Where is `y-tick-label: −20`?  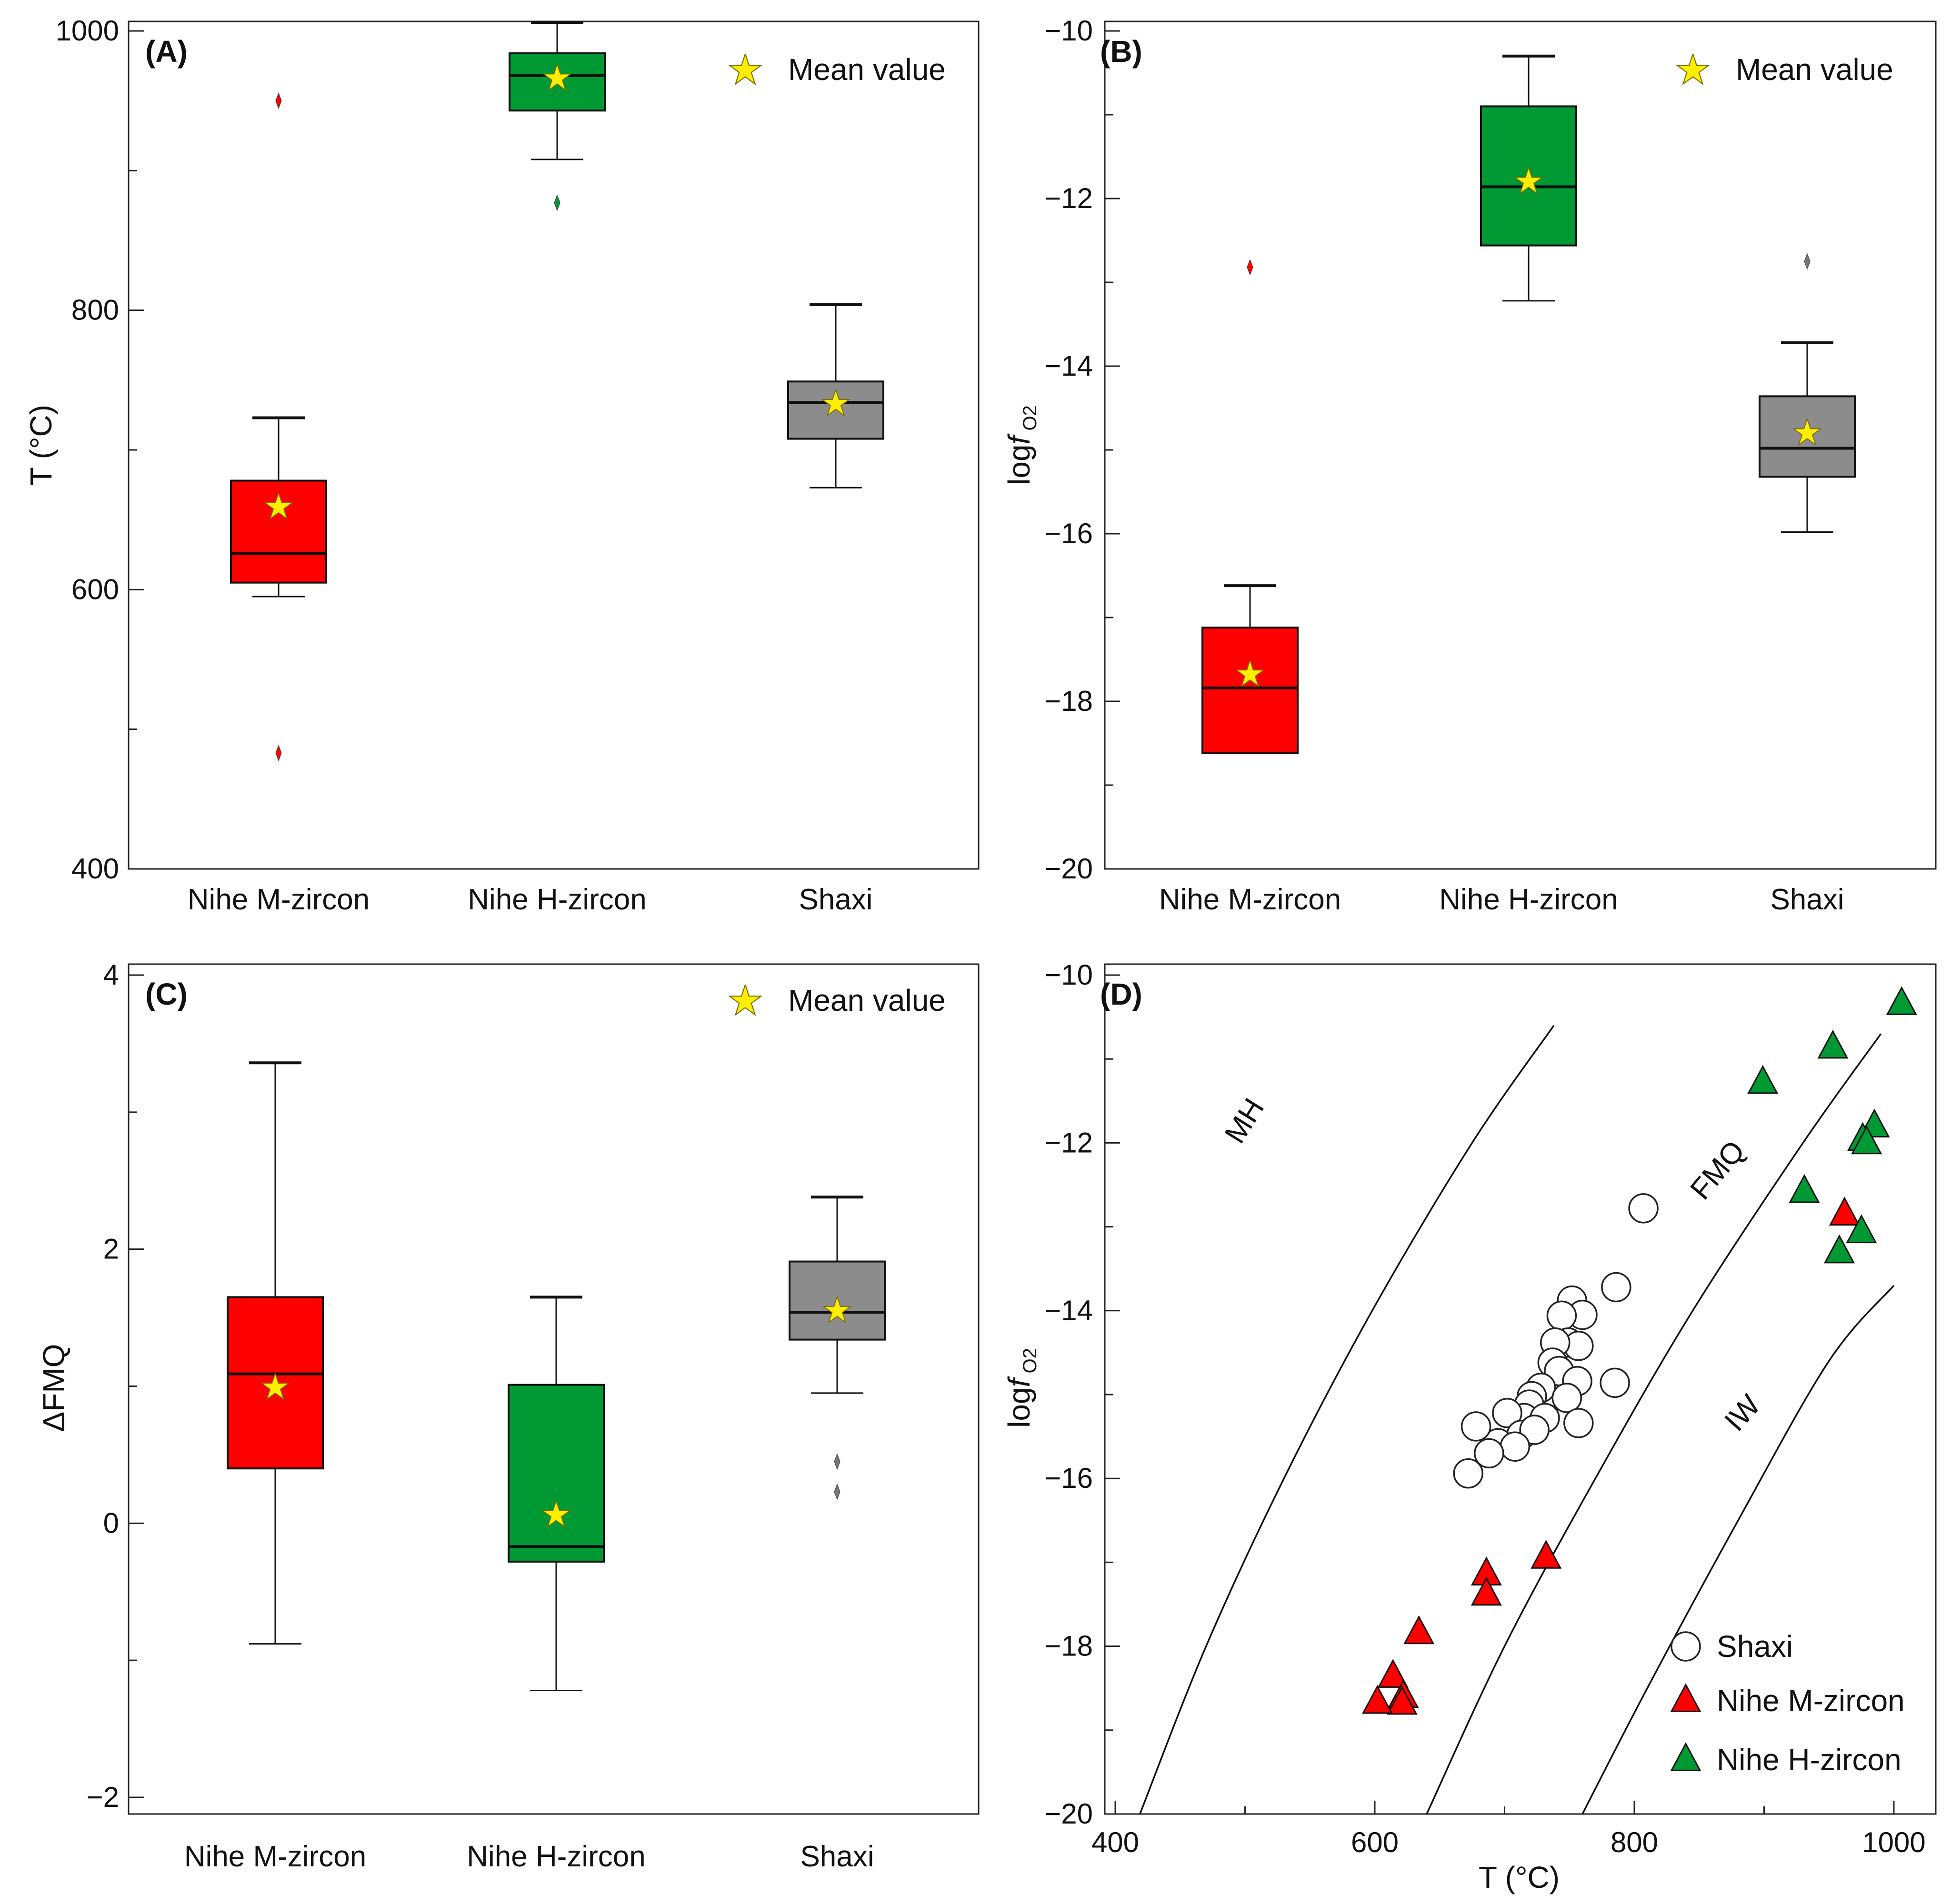 y-tick-label: −20 is located at coordinates (1068, 869).